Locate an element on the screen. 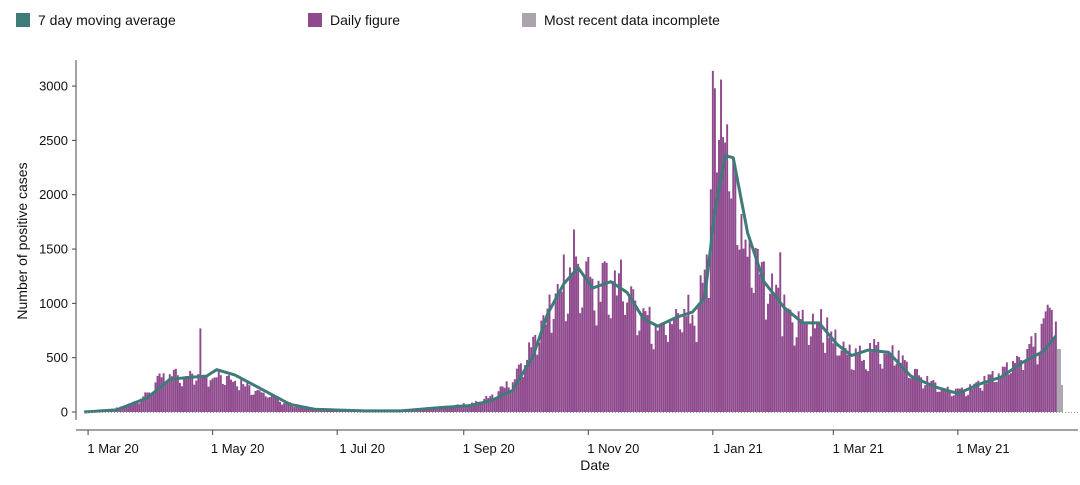  incomplete-bar is located at coordinates (1057, 380).